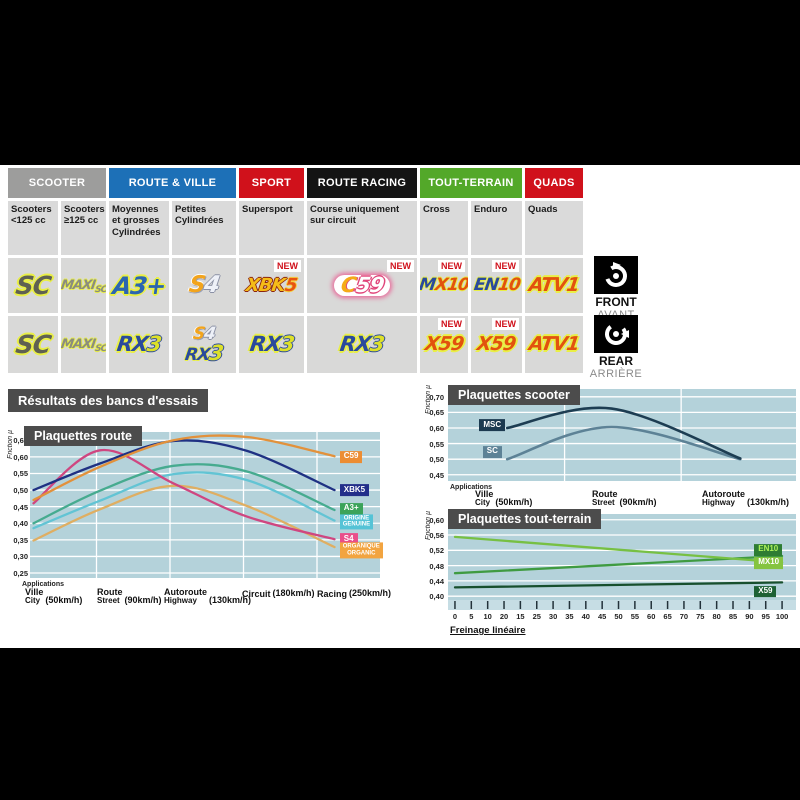 This screenshot has height=800, width=800. Describe the element at coordinates (20, 557) in the screenshot. I see `y-tick-label: 0,30` at that location.